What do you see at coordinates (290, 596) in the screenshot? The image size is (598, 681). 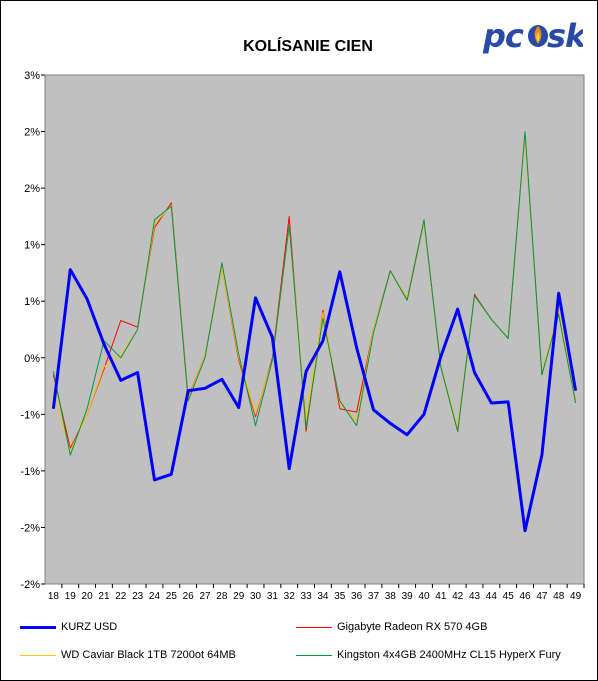 I see `x-tick-label: 32` at bounding box center [290, 596].